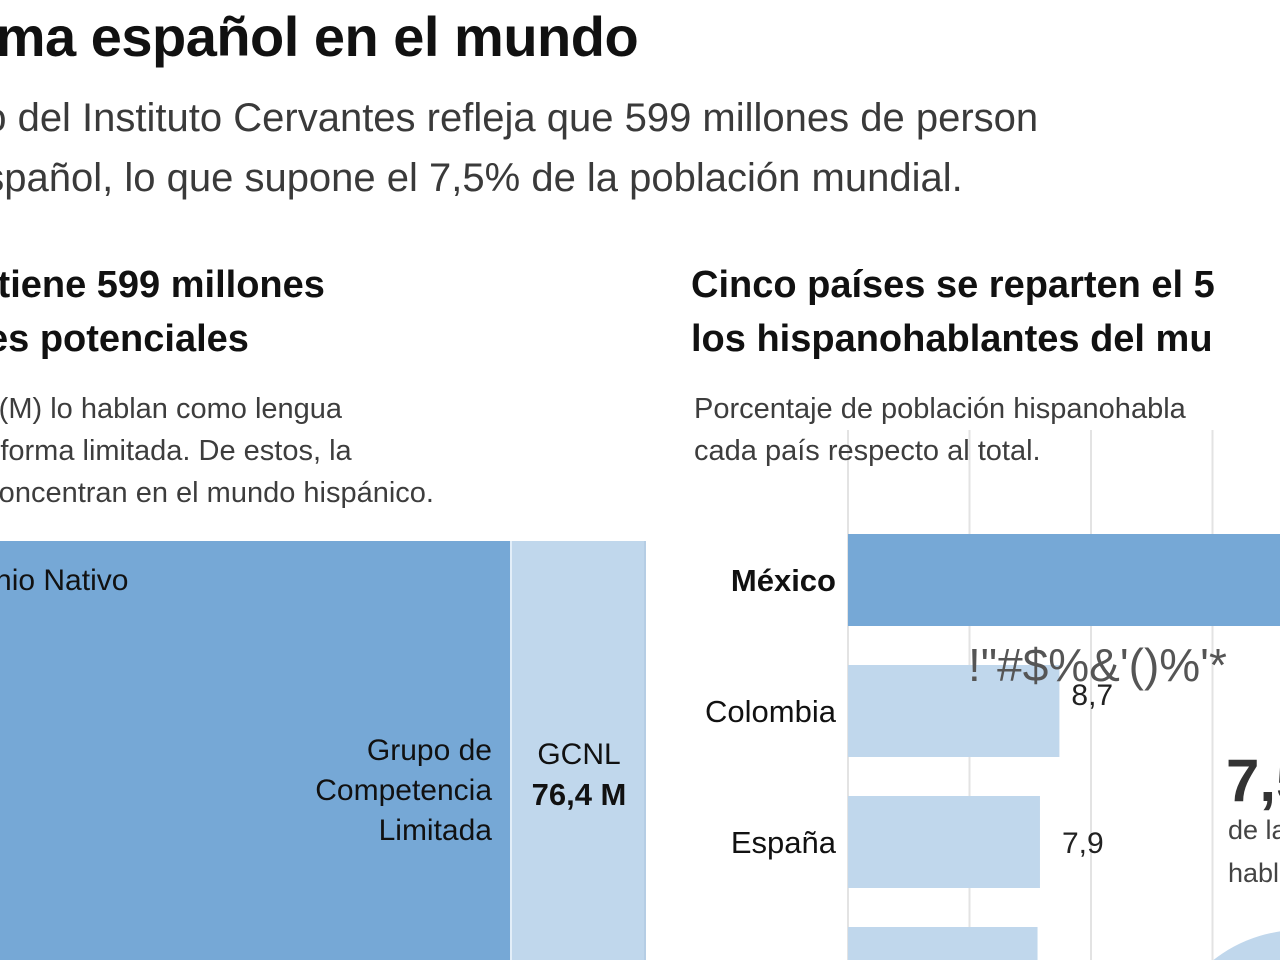 This screenshot has width=1280, height=960. I want to click on bar-chart-desc-line-2: cada país respecto al total., so click(867, 451).